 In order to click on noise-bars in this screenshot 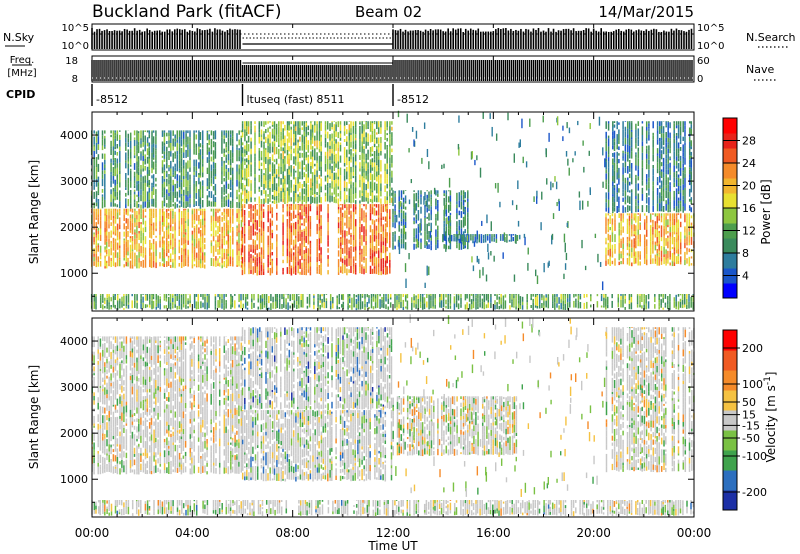, I will do `click(392, 38)`.